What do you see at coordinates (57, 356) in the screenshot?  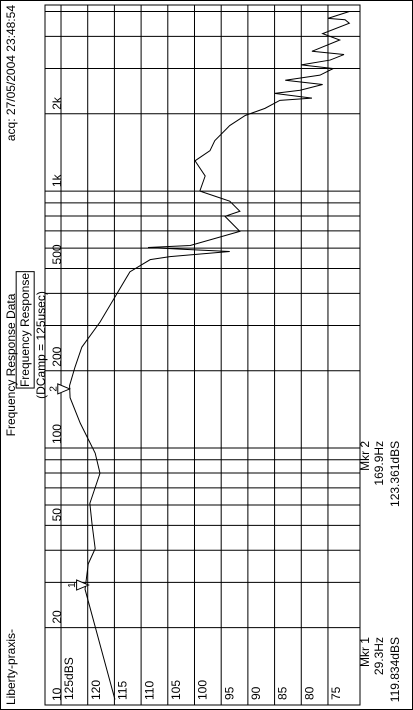 I see `x-tick-label: 200` at bounding box center [57, 356].